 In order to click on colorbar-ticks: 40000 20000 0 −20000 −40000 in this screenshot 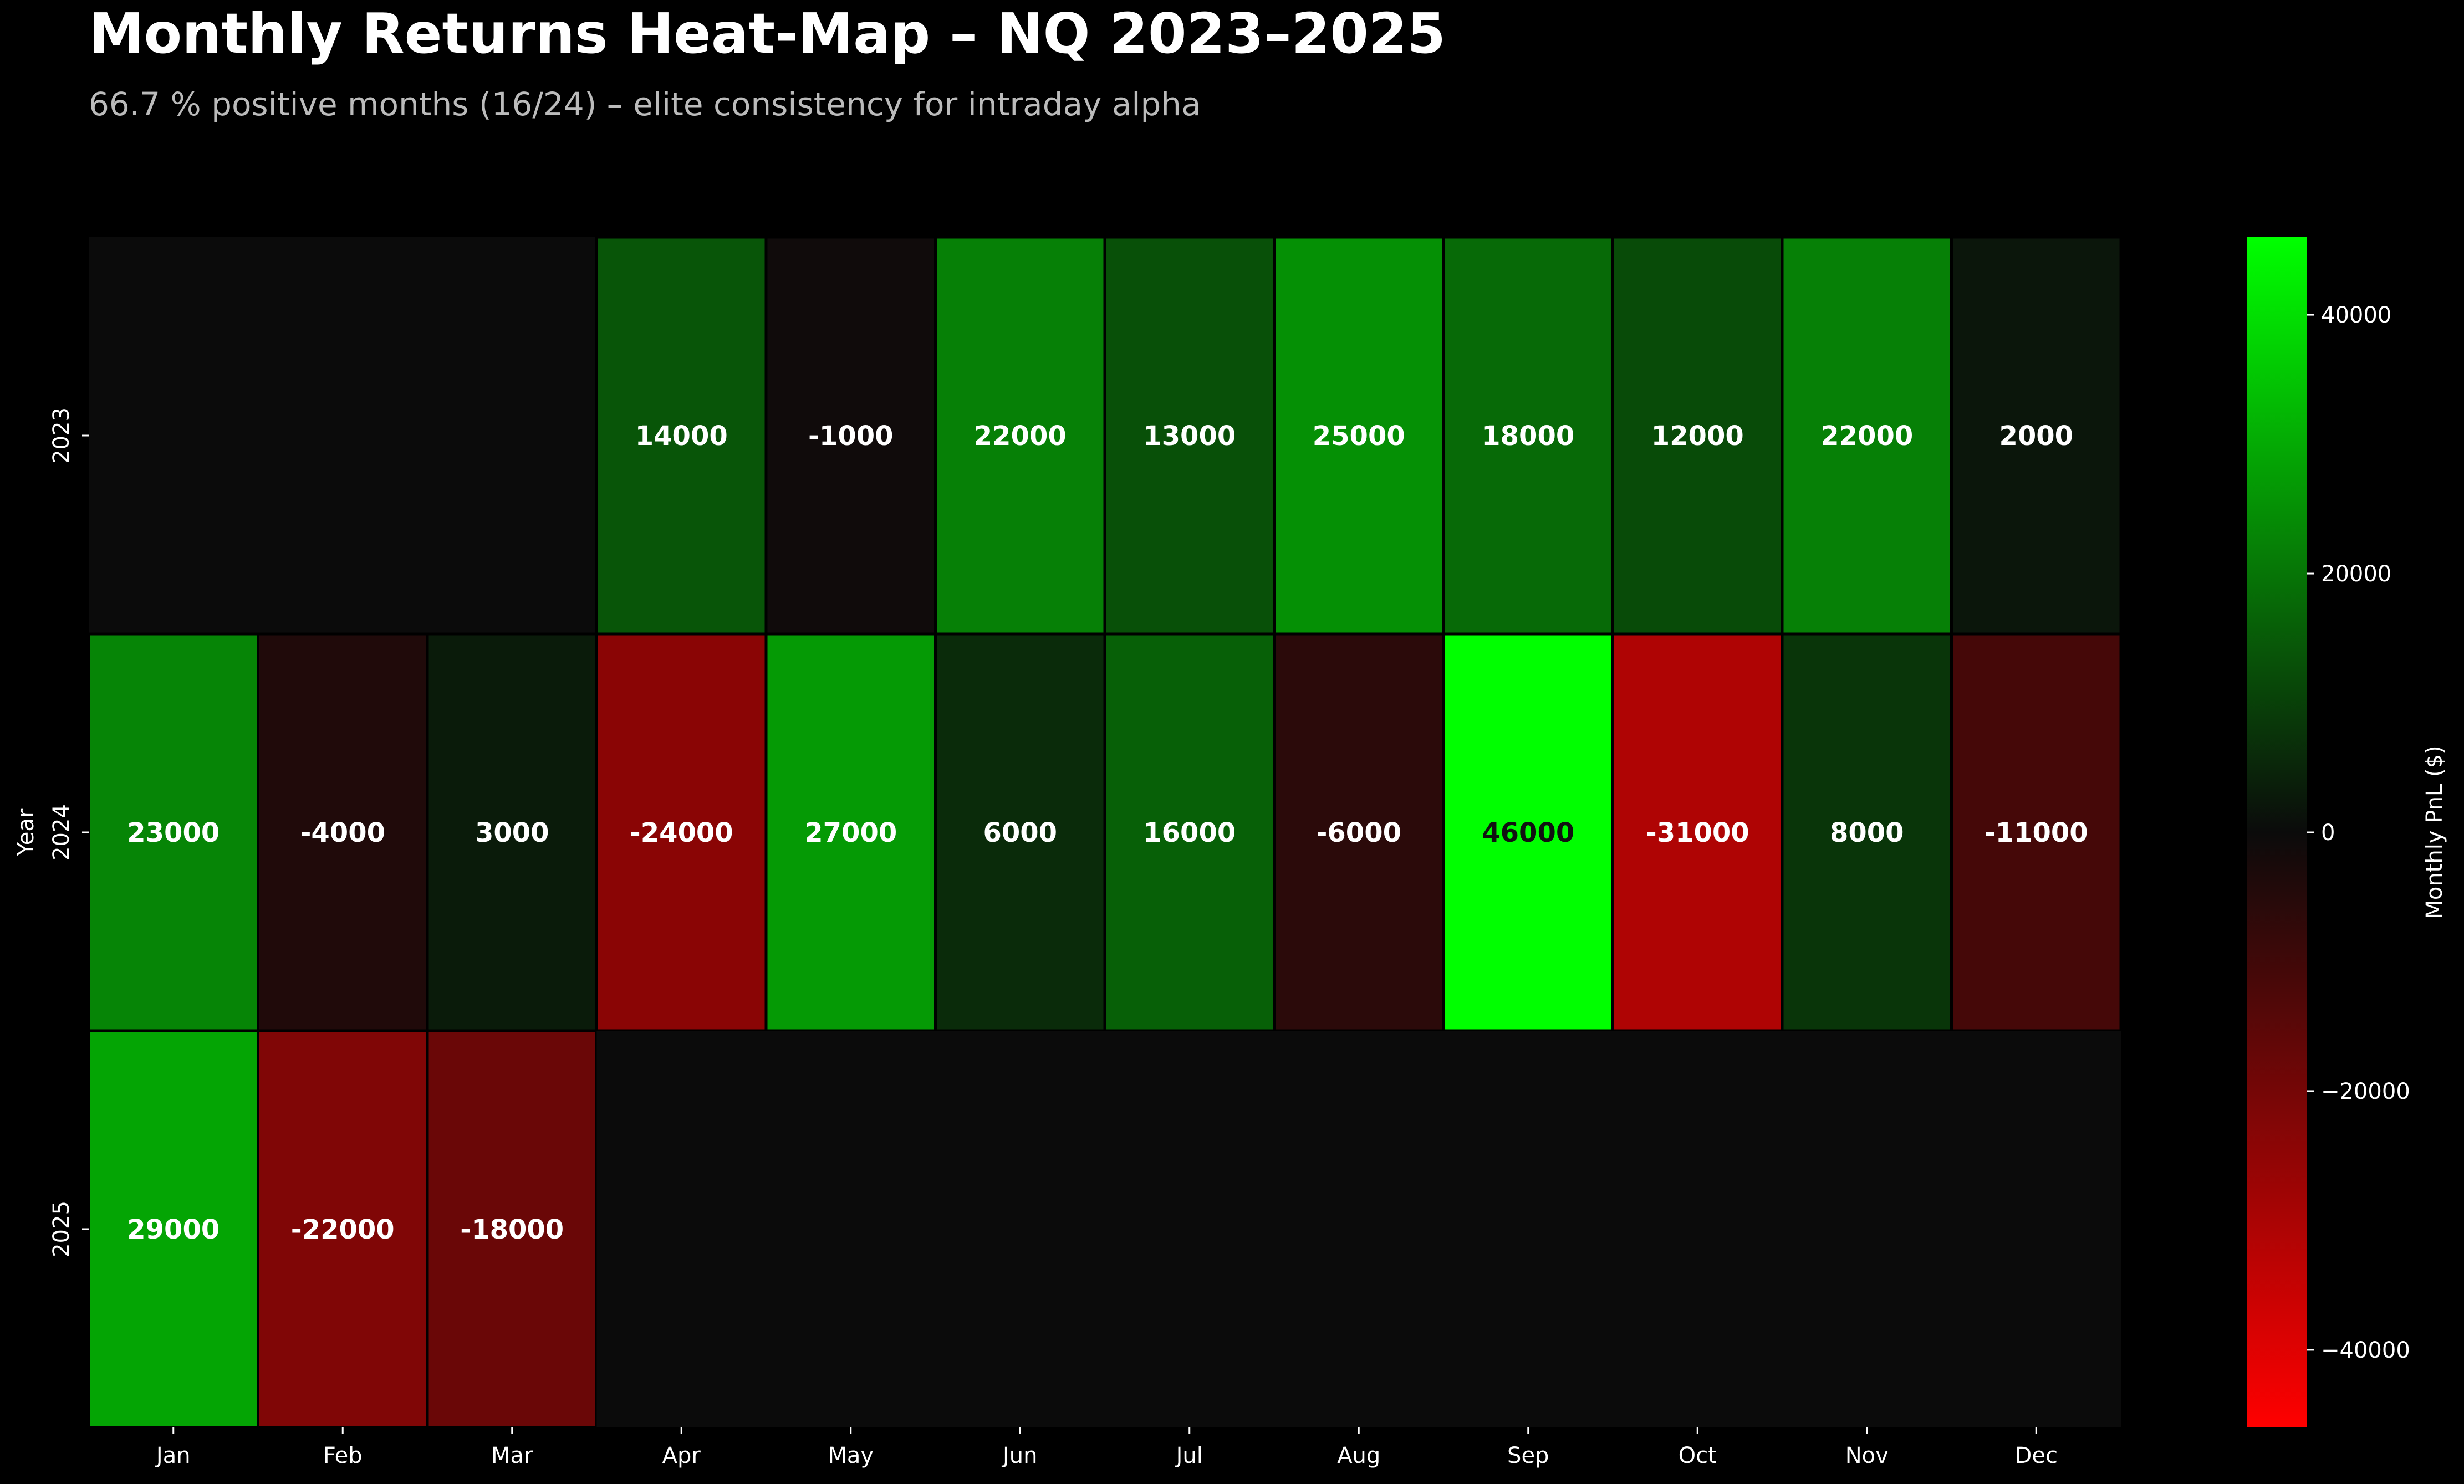, I will do `click(2358, 833)`.